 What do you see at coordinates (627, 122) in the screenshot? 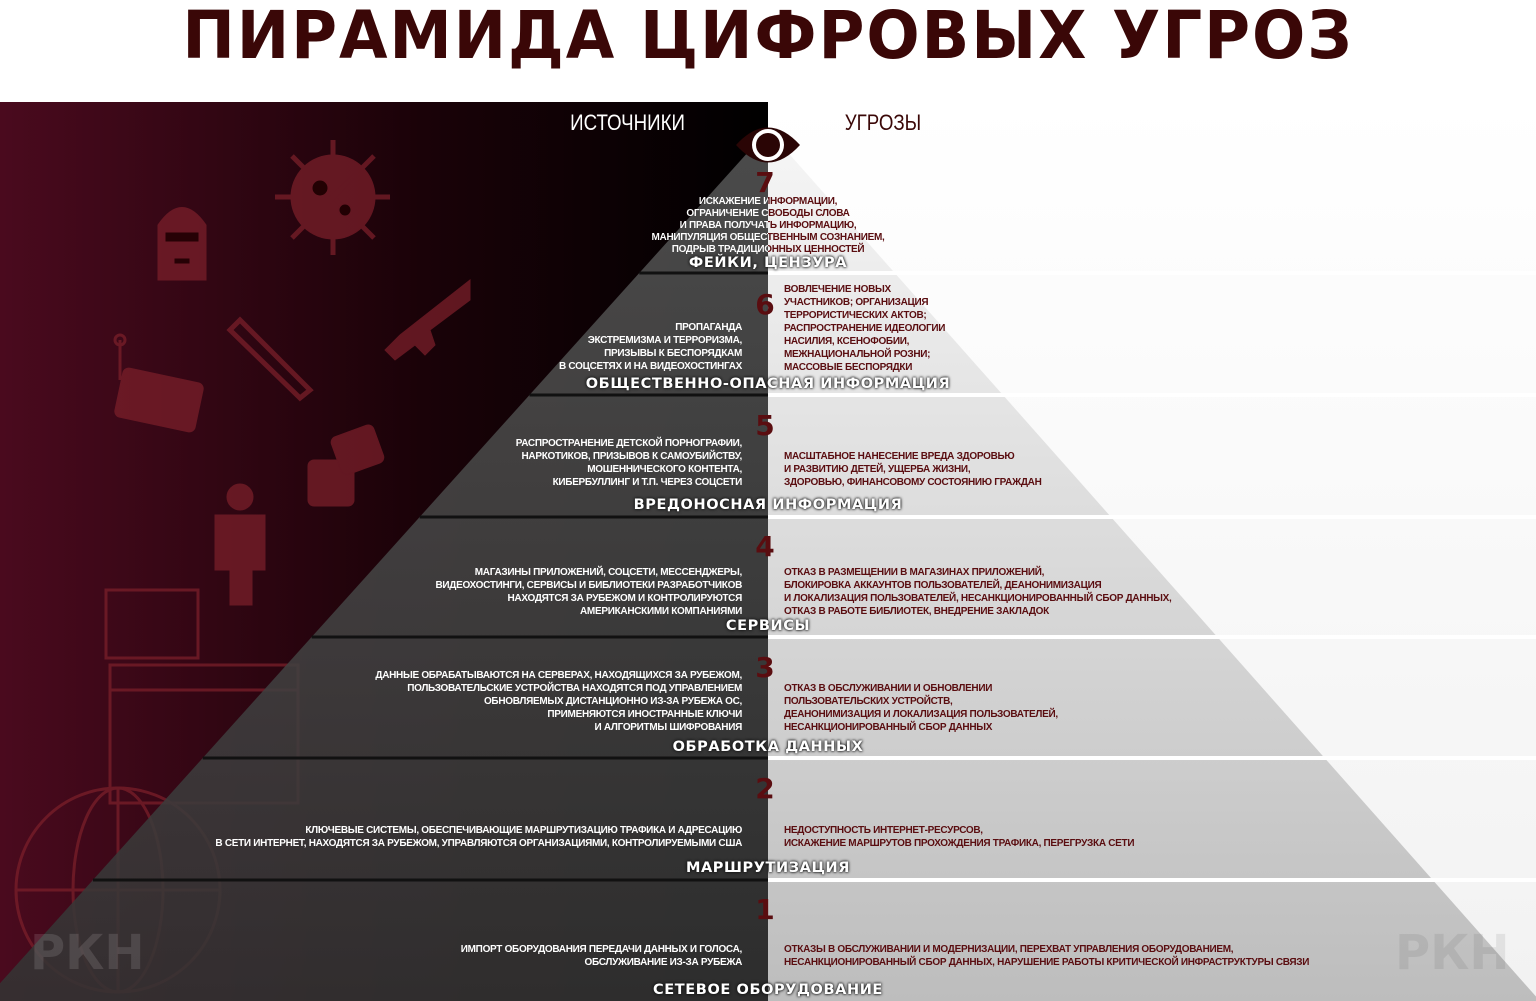
I see `sources-header: ИСТОЧНИКИ` at bounding box center [627, 122].